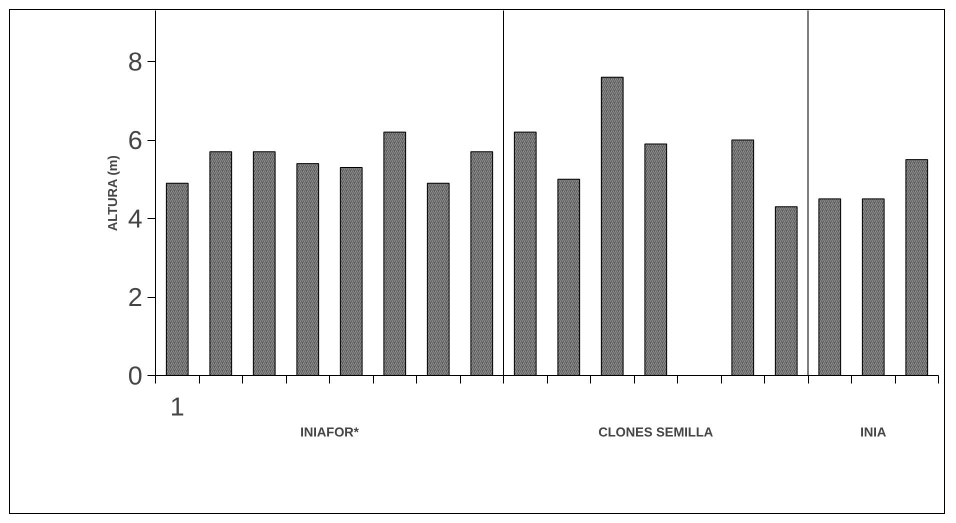  What do you see at coordinates (330, 432) in the screenshot?
I see `text: INIAFOR*` at bounding box center [330, 432].